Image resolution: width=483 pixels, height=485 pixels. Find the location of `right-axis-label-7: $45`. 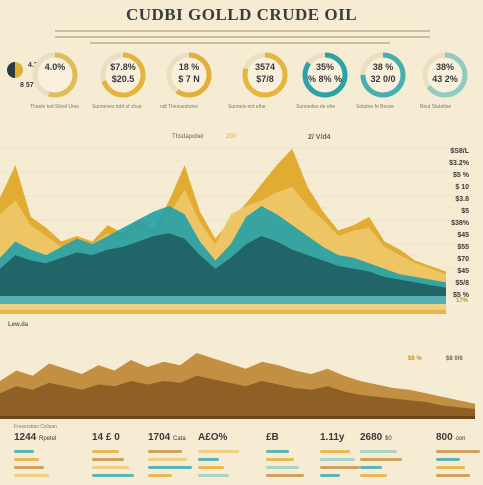

right-axis-label-7: $45 is located at coordinates (463, 235).